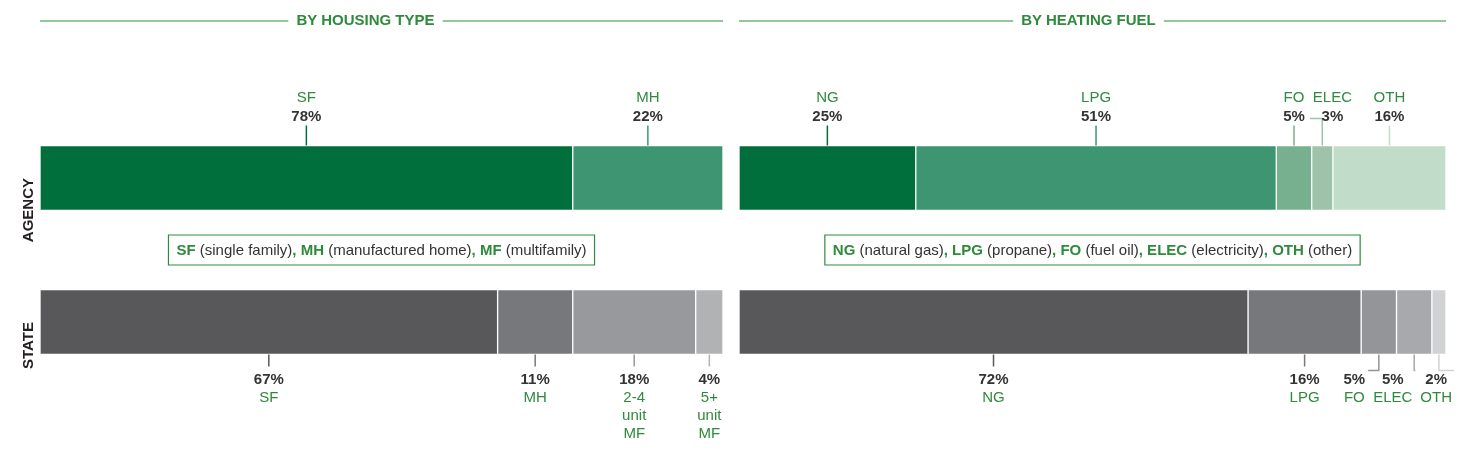 This screenshot has width=1462, height=474. I want to click on data-label: 51%, so click(1096, 115).